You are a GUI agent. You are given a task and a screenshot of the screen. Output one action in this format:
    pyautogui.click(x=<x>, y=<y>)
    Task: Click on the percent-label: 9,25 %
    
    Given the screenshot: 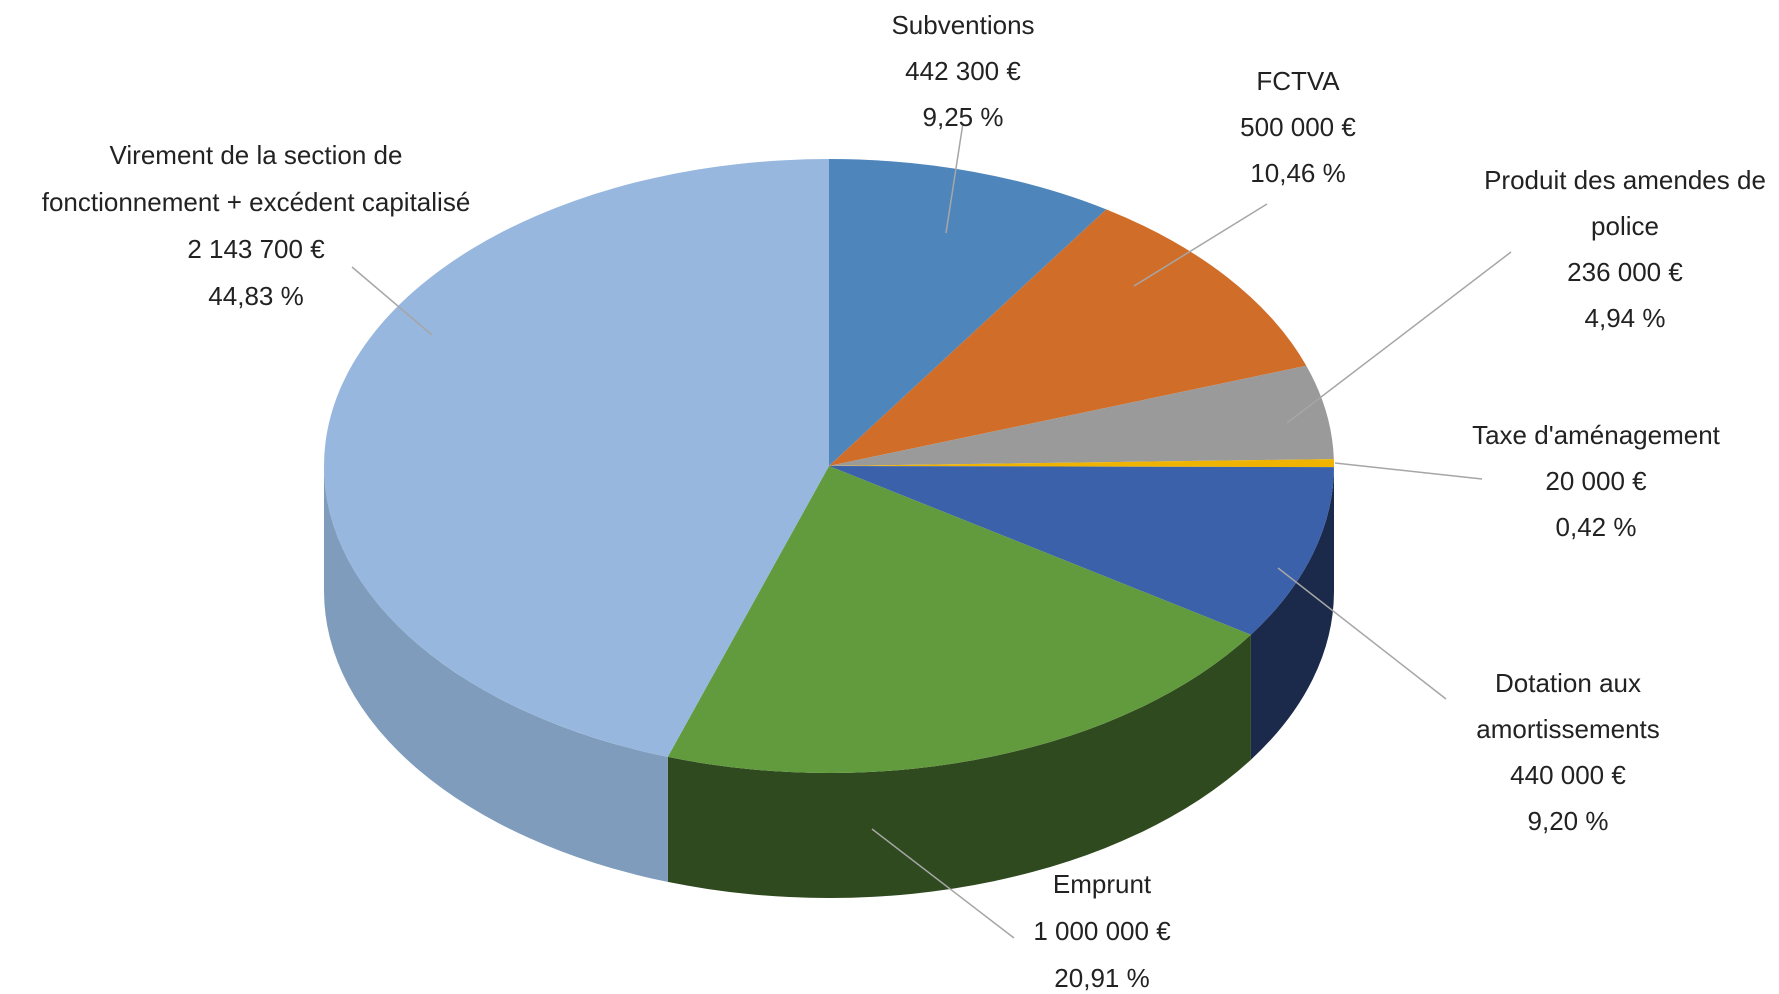 What is the action you would take?
    pyautogui.click(x=963, y=117)
    